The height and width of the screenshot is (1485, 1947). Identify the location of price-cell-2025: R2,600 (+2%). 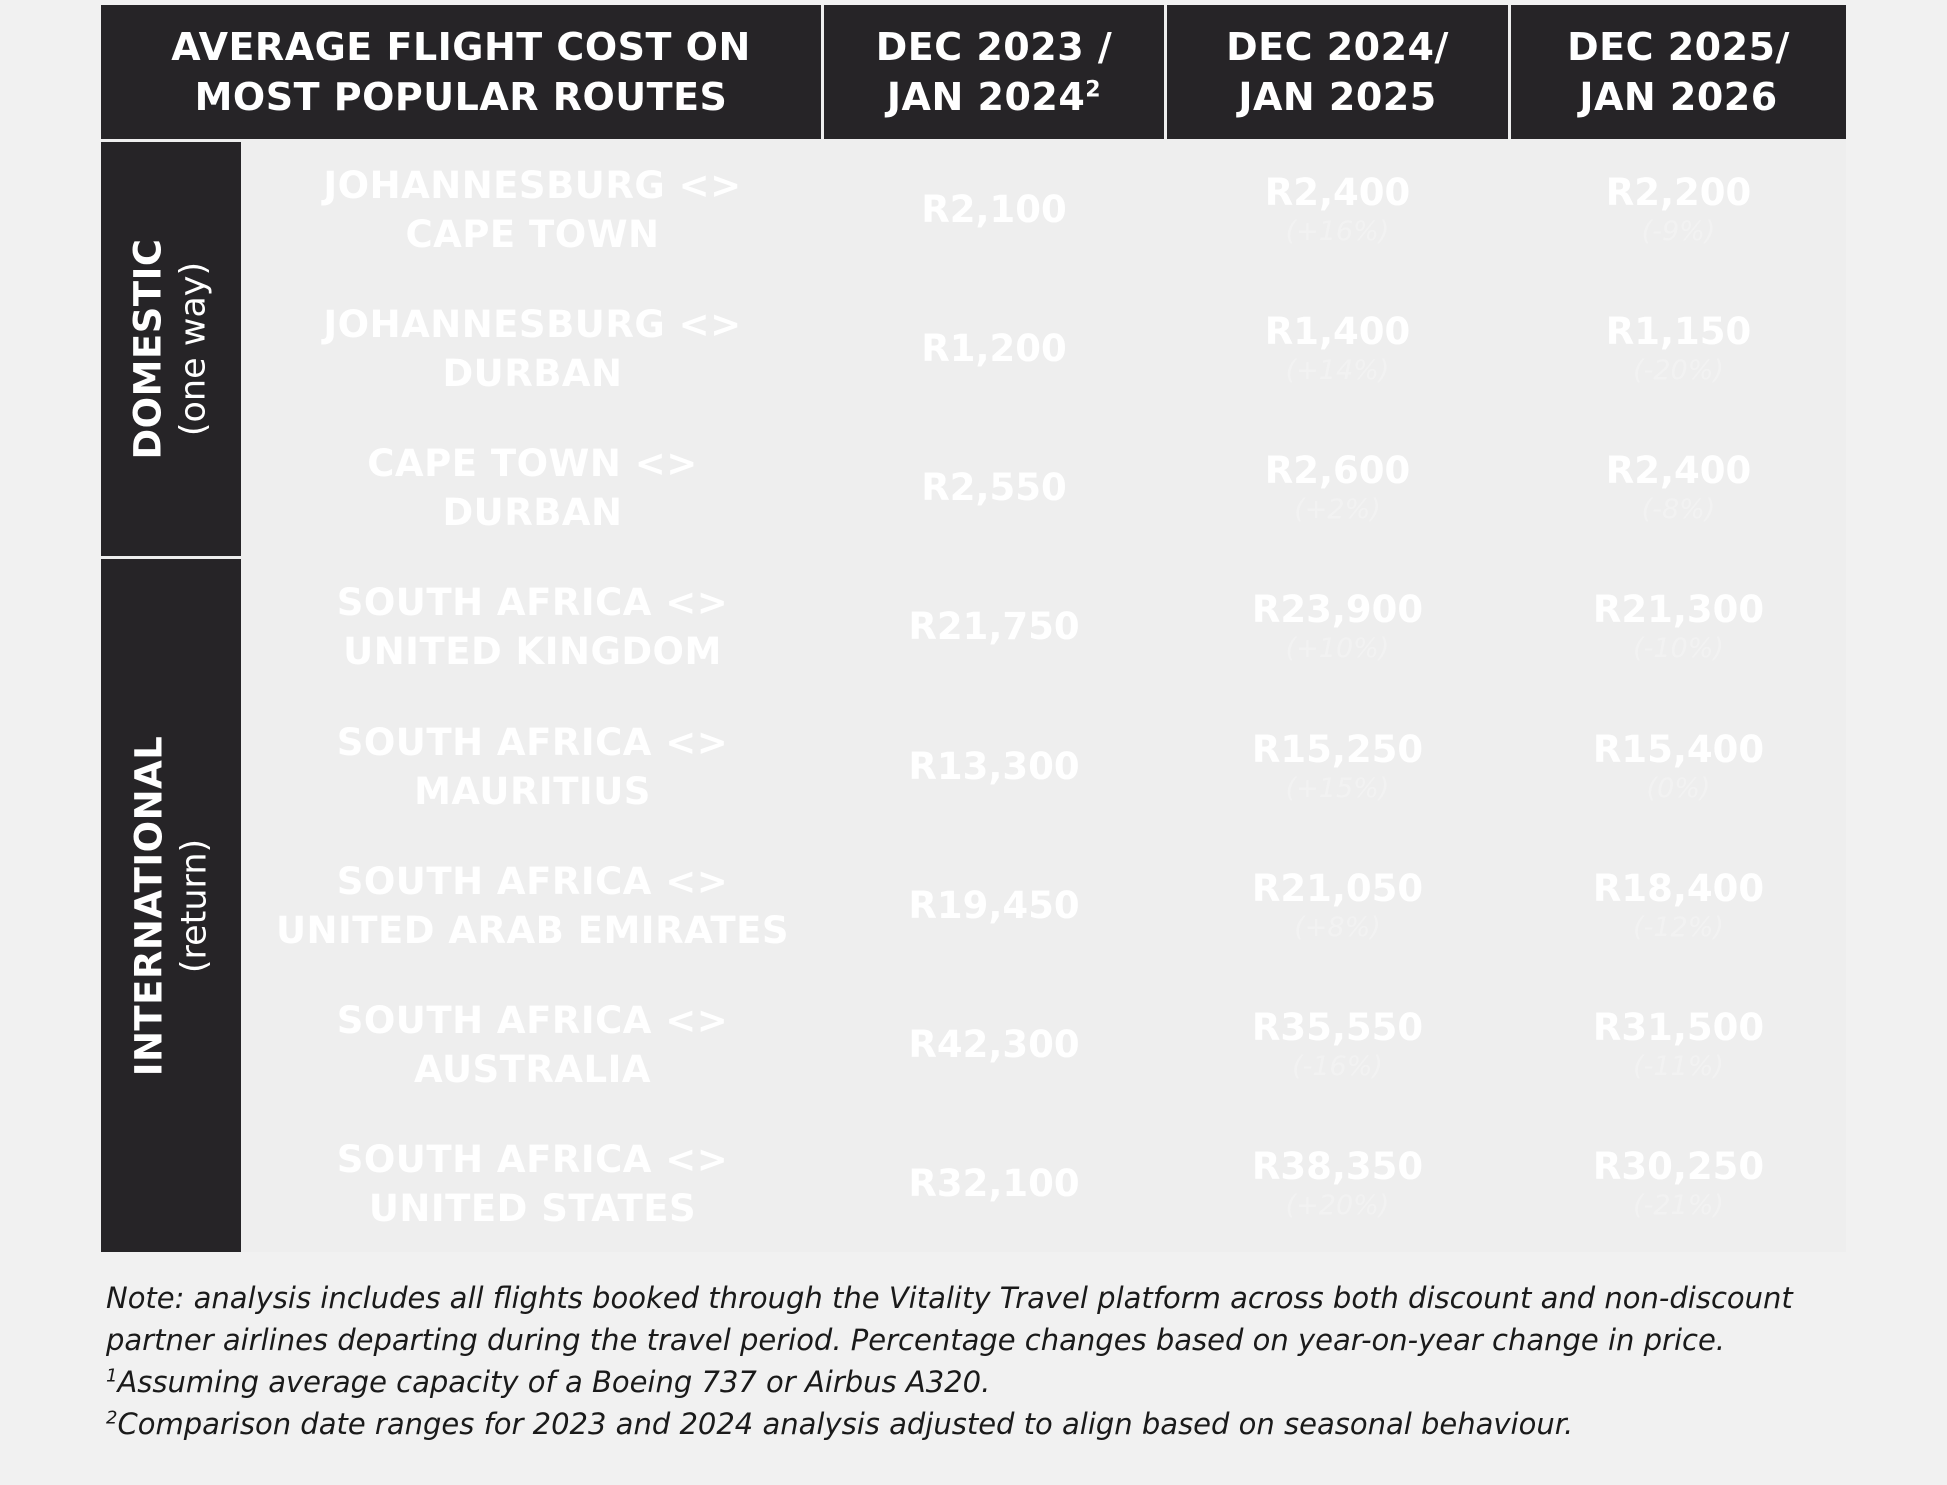
(1337, 488).